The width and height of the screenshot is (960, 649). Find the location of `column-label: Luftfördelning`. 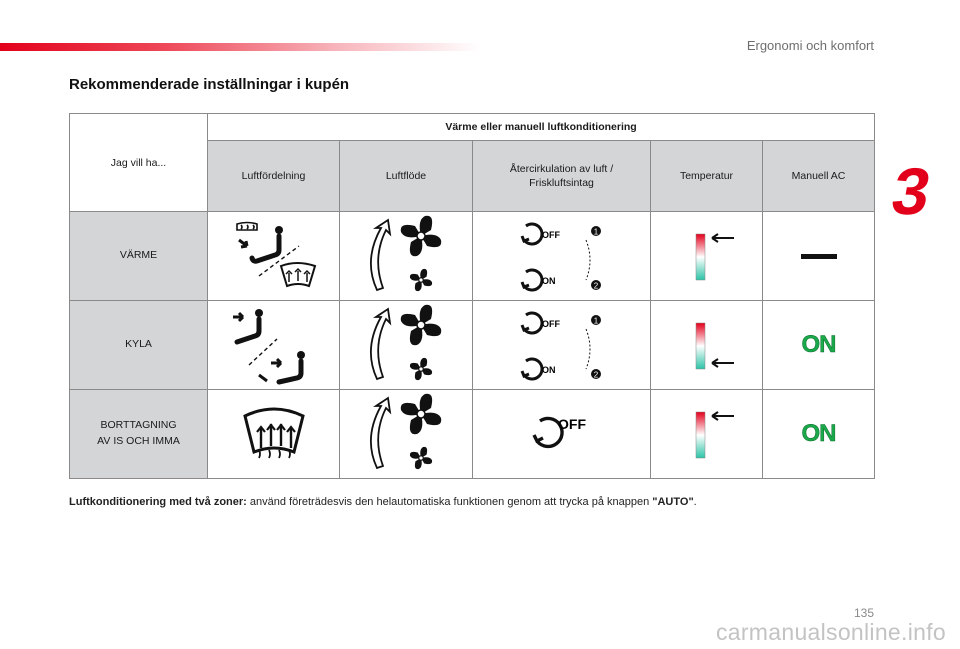

column-label: Luftfördelning is located at coordinates (273, 175).